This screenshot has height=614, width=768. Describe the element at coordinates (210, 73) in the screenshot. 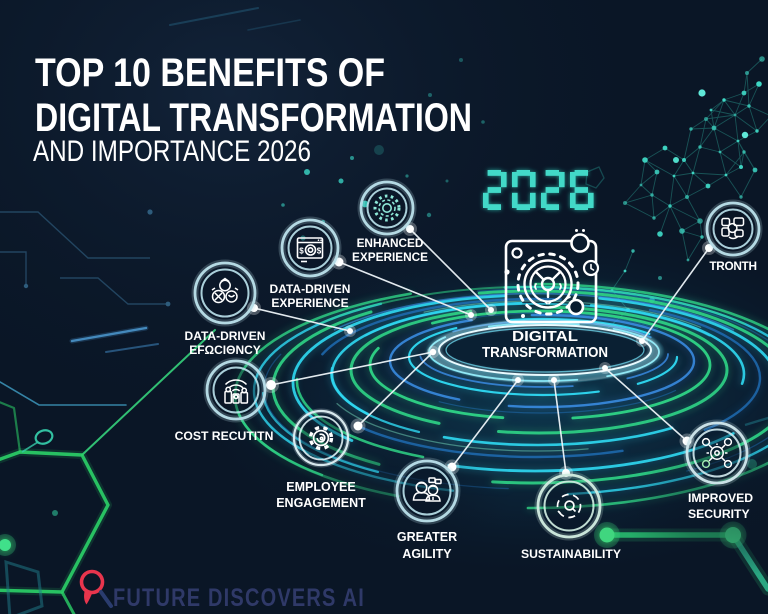

I see `svg-text: TOP 10 BENEFITS OF` at that location.